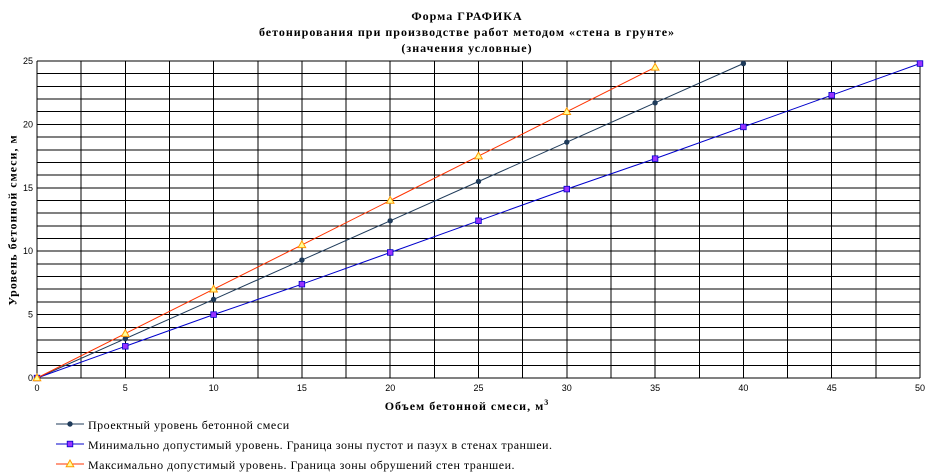 This screenshot has height=476, width=934. What do you see at coordinates (467, 48) in the screenshot?
I see `chart-title-line-3: (значения условные)` at bounding box center [467, 48].